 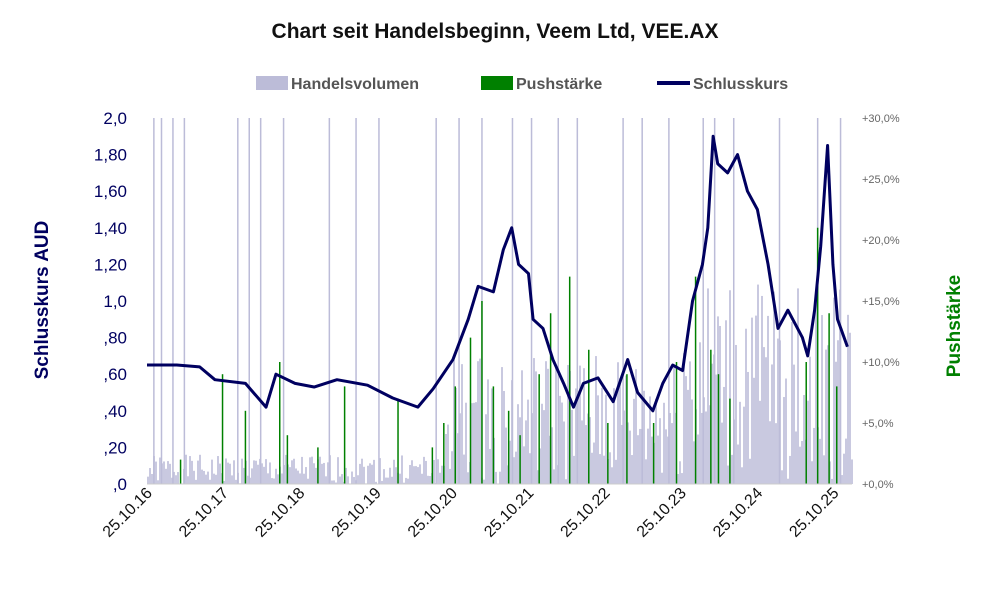 What do you see at coordinates (120, 484) in the screenshot?
I see `y-tick-label: ,0` at bounding box center [120, 484].